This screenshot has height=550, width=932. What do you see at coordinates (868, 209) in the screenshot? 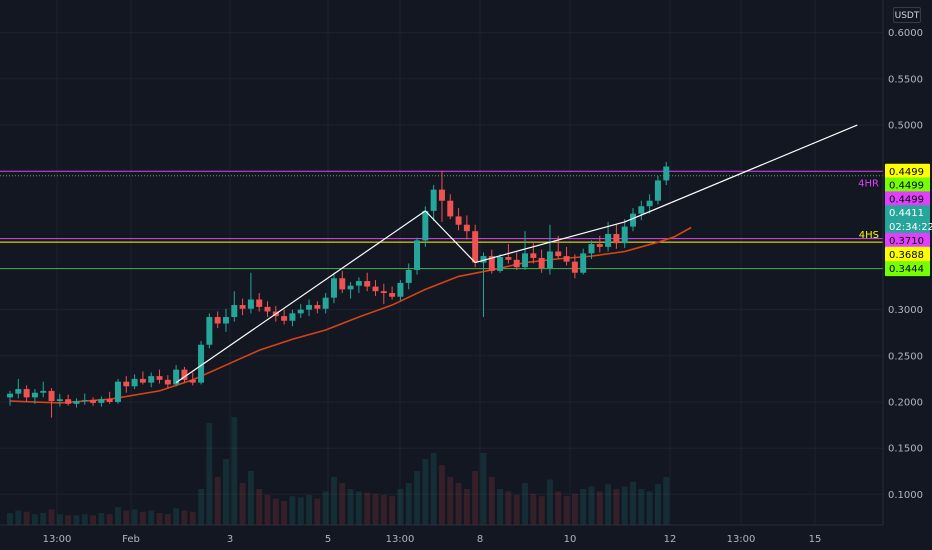
I see `level-labels: 4HR 4HS` at bounding box center [868, 209].